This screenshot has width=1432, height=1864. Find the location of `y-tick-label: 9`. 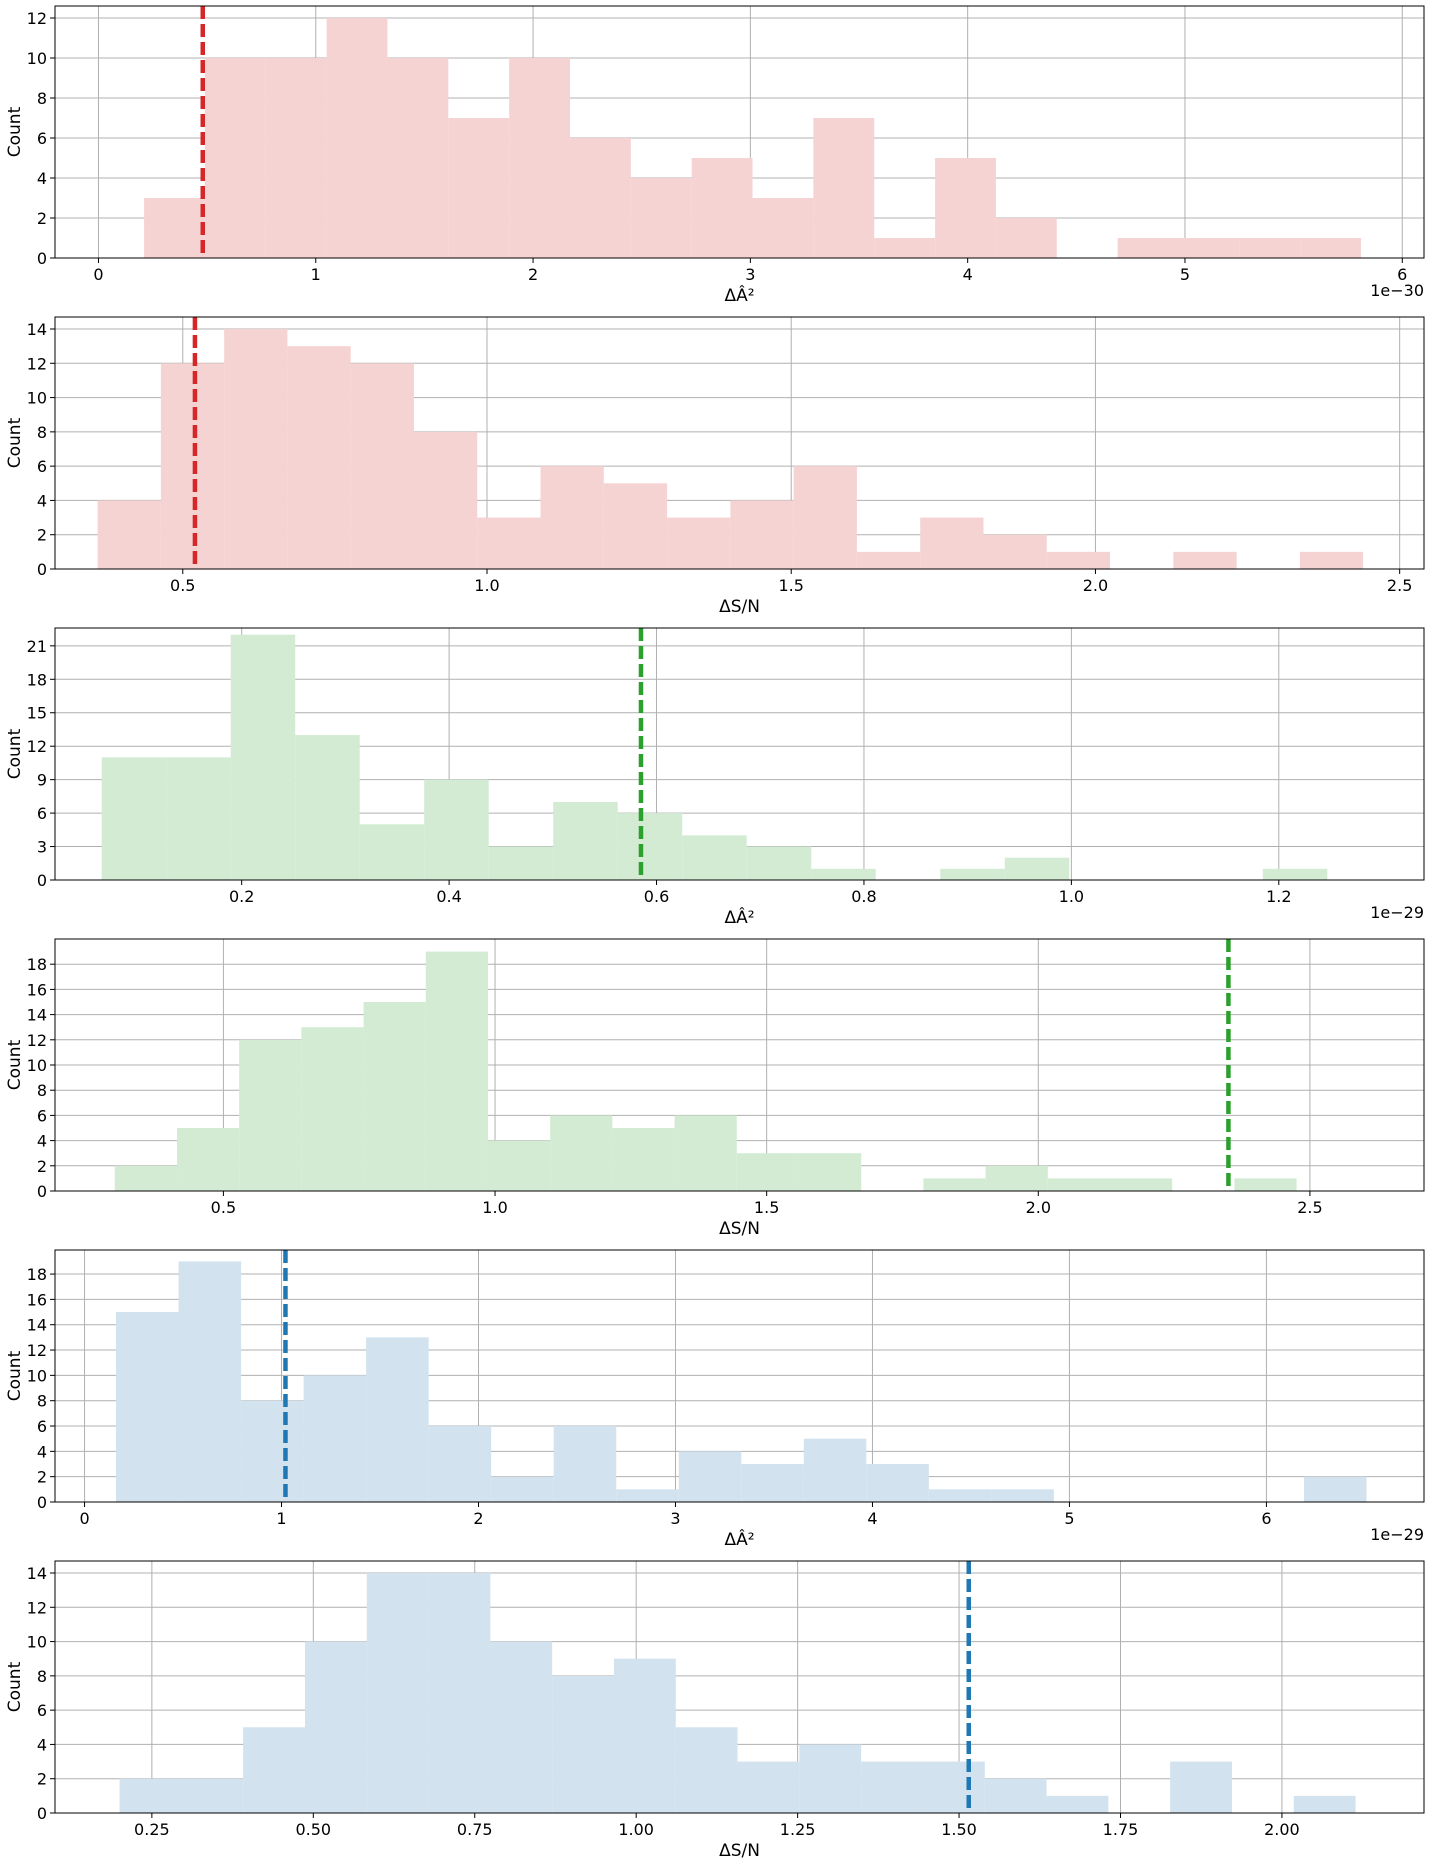

y-tick-label: 9 is located at coordinates (42, 780).